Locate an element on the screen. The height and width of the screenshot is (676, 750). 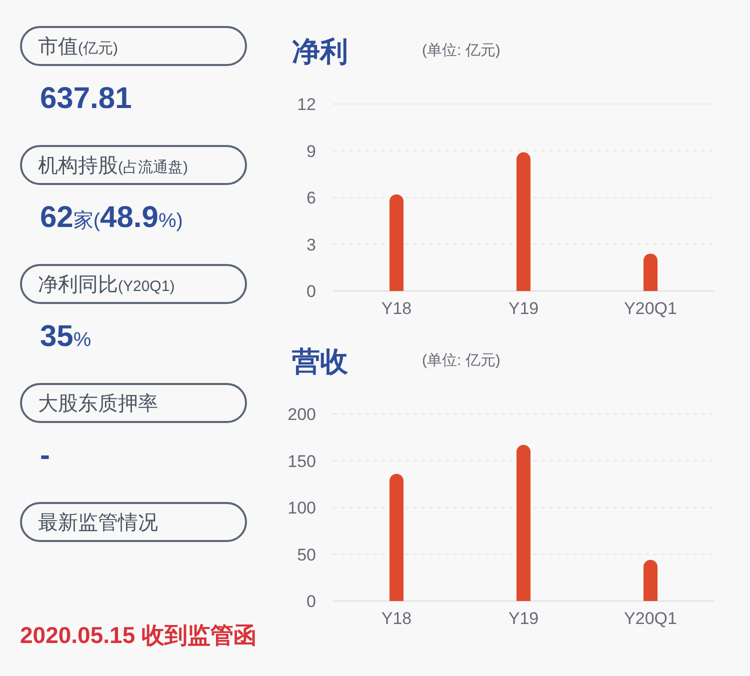
text: 市值(亿元) is located at coordinates (78, 47).